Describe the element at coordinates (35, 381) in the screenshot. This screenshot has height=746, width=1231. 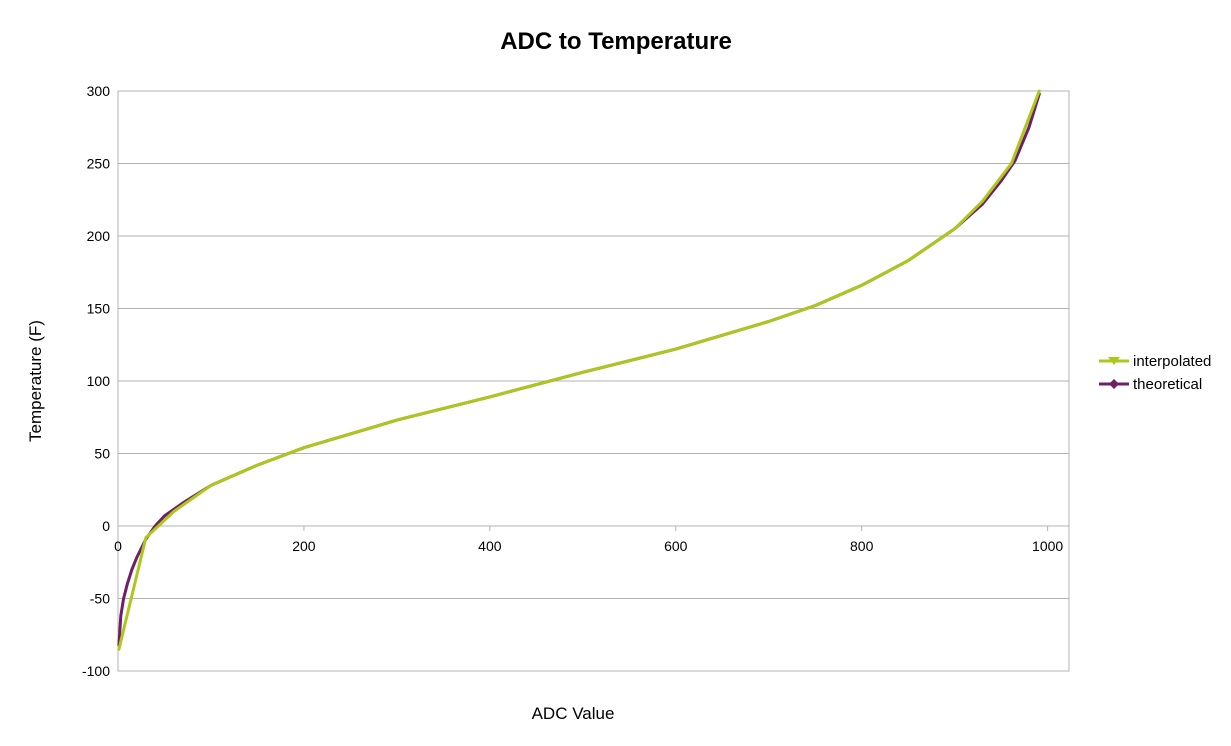
I see `y-axis-label: Temperature (F)` at that location.